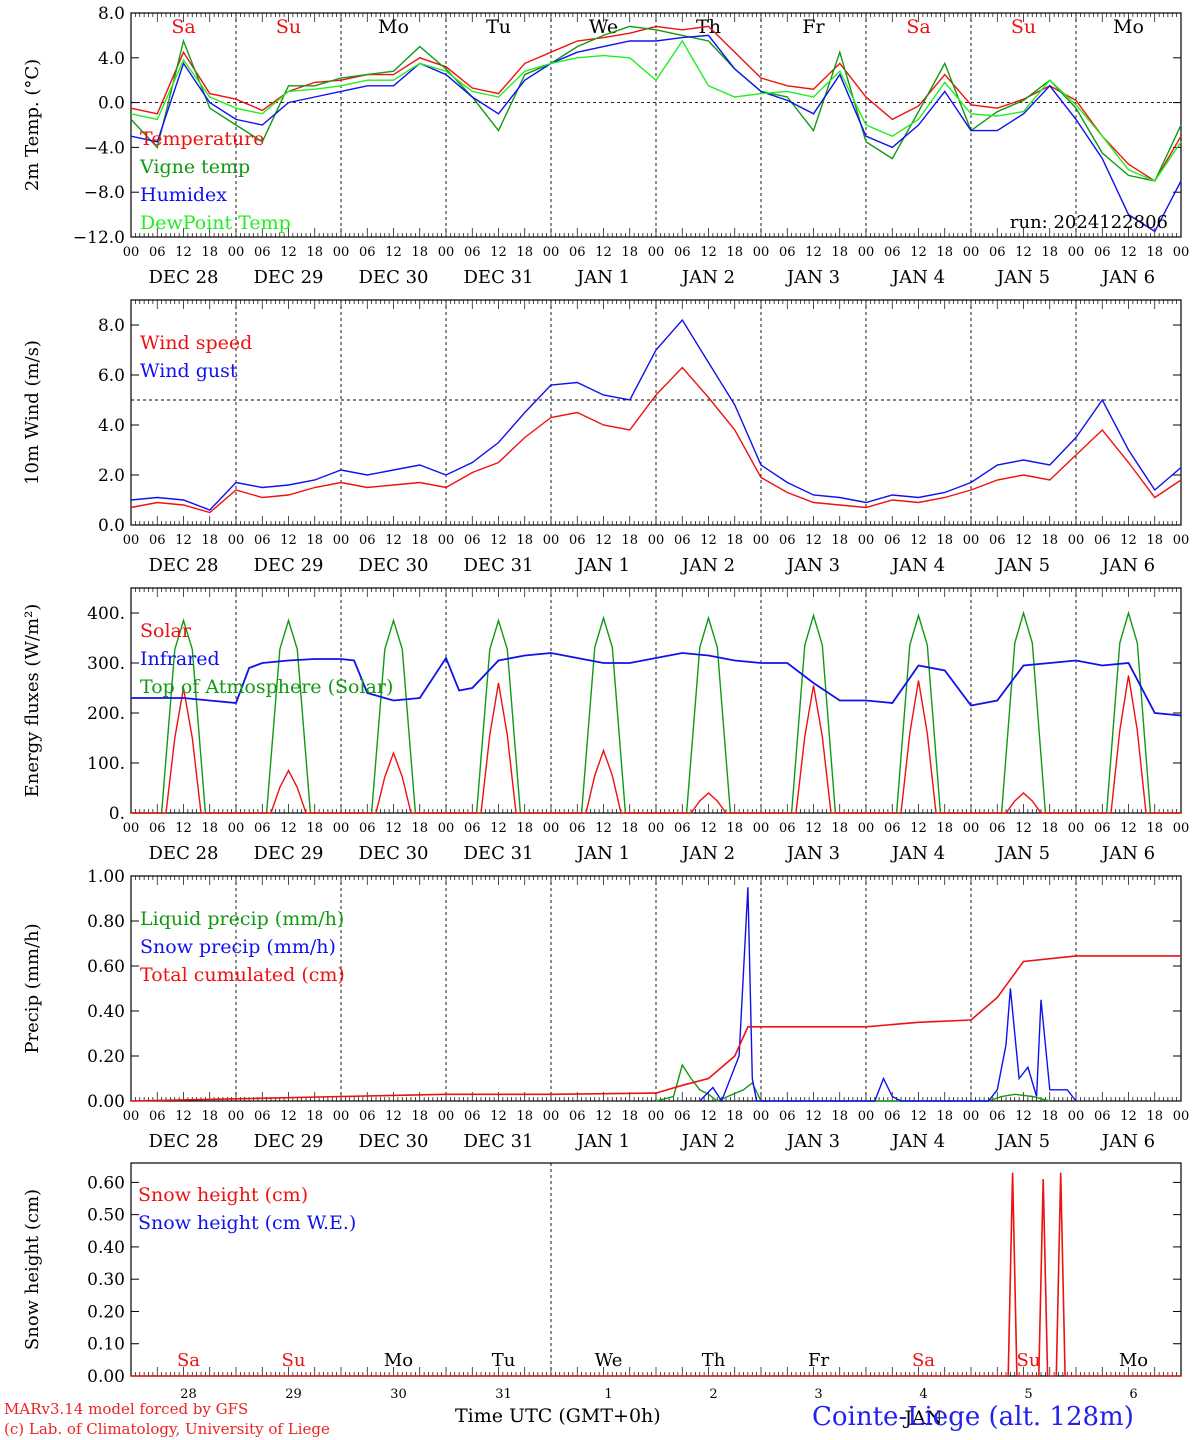 Image resolution: width=1194 pixels, height=1440 pixels. Describe the element at coordinates (609, 1360) in the screenshot. I see `weekday-label: We` at that location.